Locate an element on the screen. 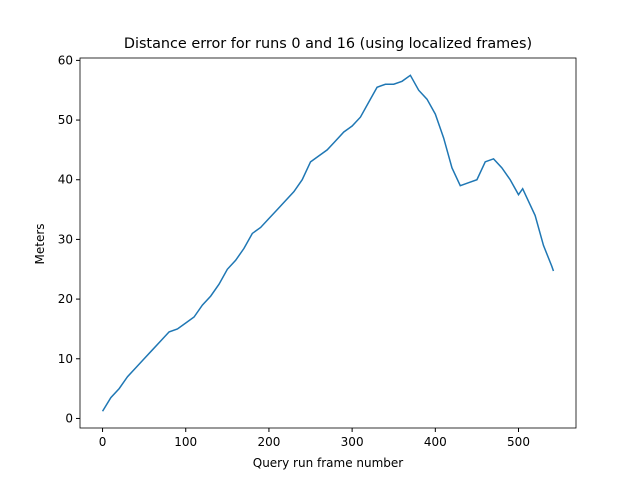 The image size is (640, 480). x-axis-label: Query run frame number is located at coordinates (328, 463).